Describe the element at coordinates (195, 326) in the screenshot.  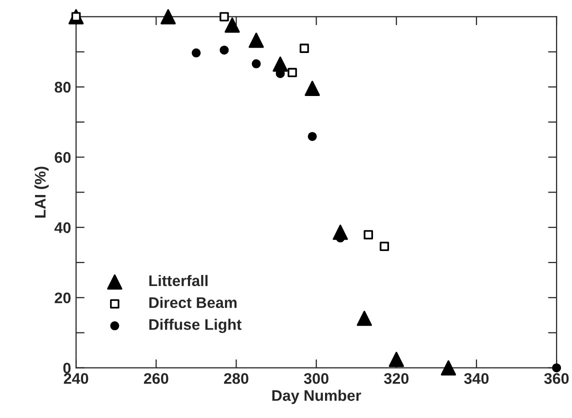
I see `legend-label: Diffuse Light` at that location.